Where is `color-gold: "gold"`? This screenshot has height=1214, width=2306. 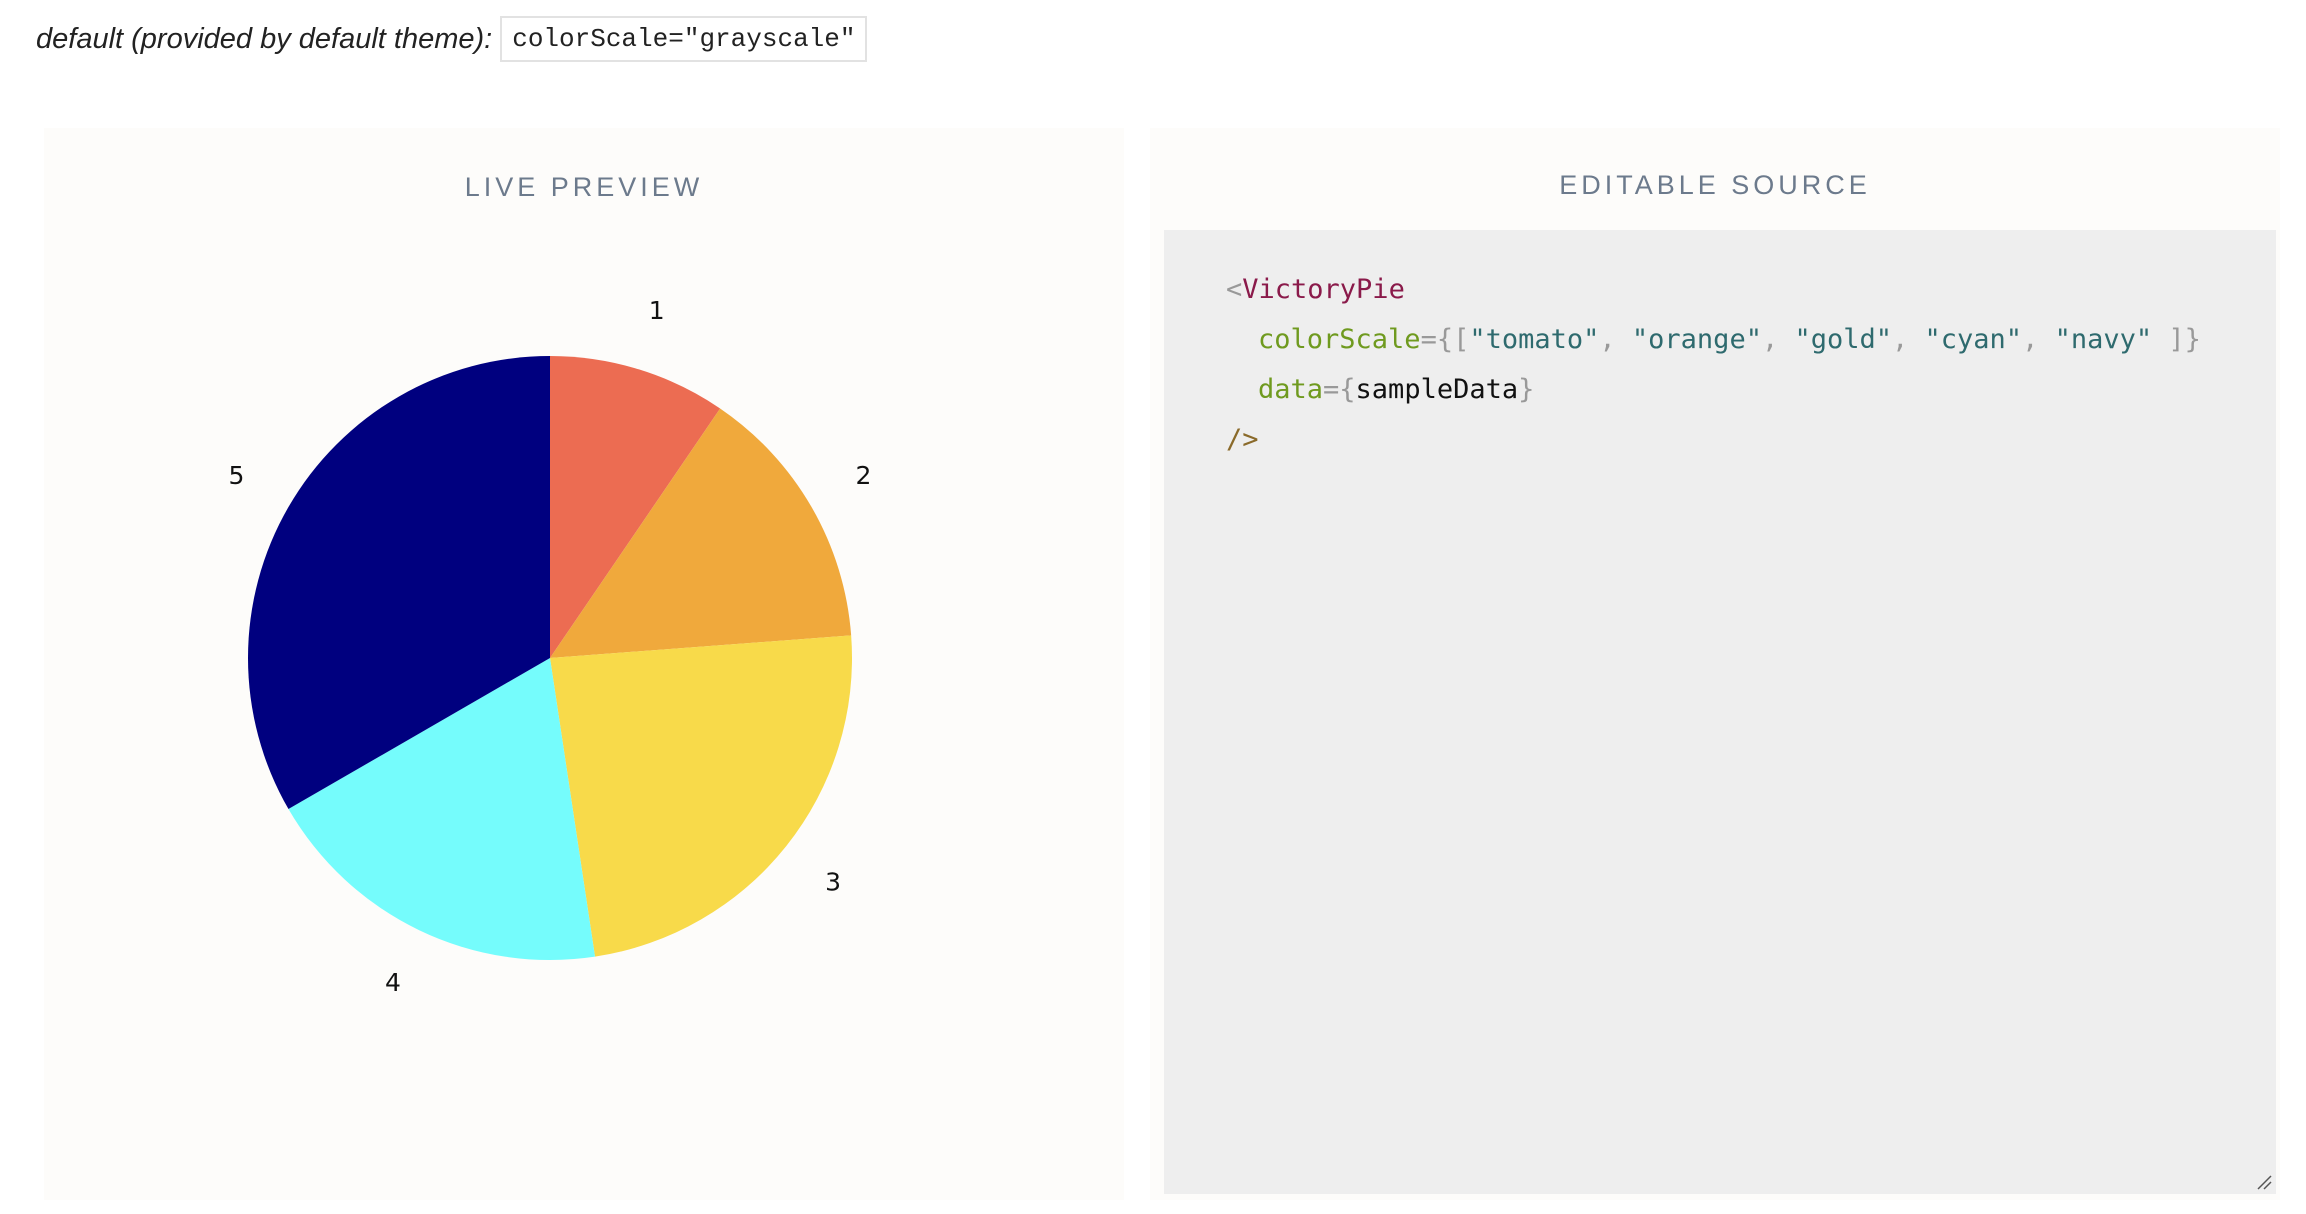 color-gold: "gold" is located at coordinates (1843, 339).